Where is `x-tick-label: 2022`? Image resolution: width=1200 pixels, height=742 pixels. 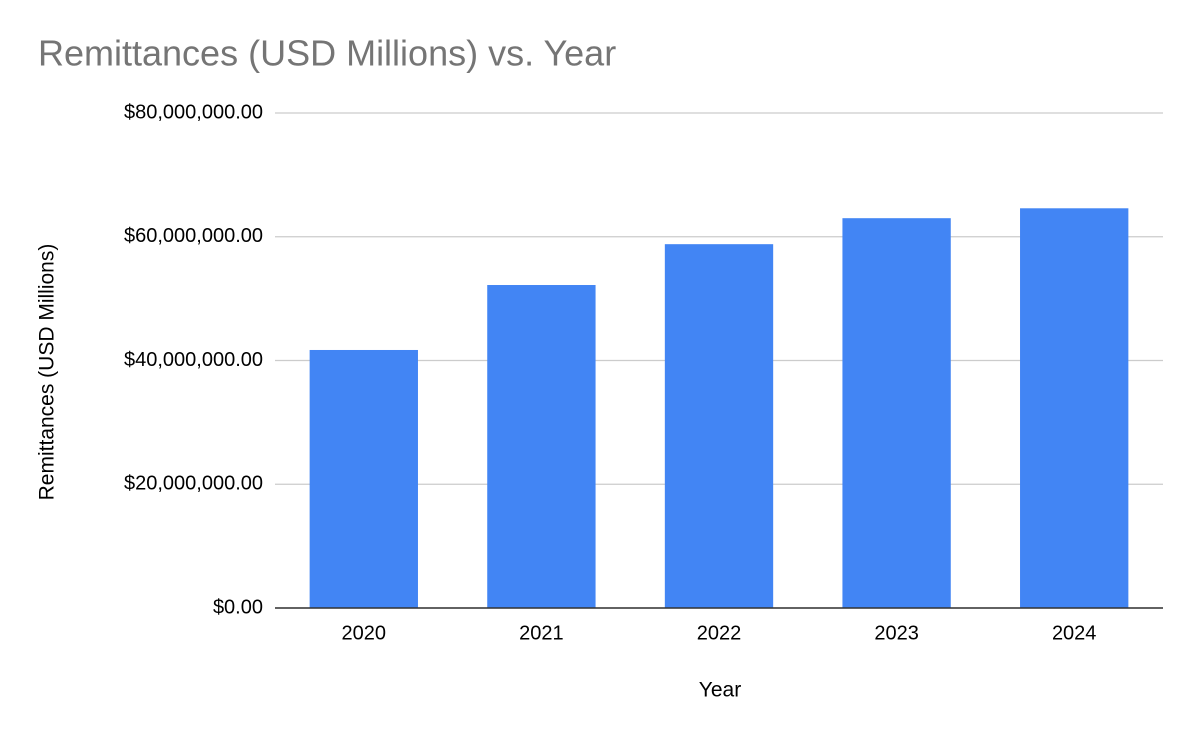
x-tick-label: 2022 is located at coordinates (719, 633).